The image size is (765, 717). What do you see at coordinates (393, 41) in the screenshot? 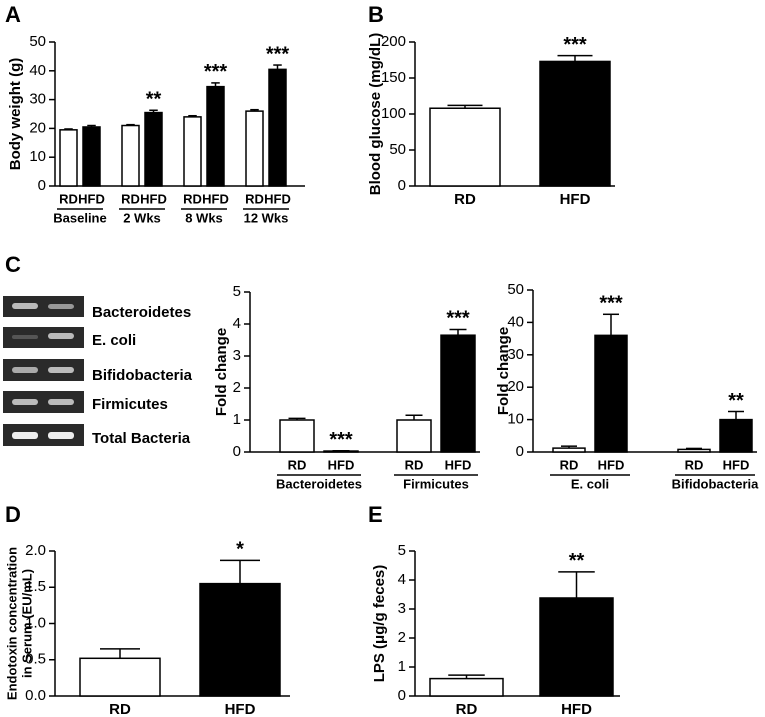
I see `y-tick-label: 200` at bounding box center [393, 41].